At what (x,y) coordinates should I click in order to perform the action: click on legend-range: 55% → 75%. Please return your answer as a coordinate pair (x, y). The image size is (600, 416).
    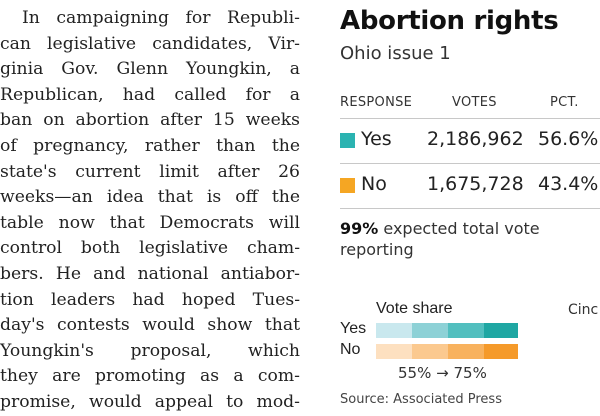
    Looking at the image, I should click on (442, 373).